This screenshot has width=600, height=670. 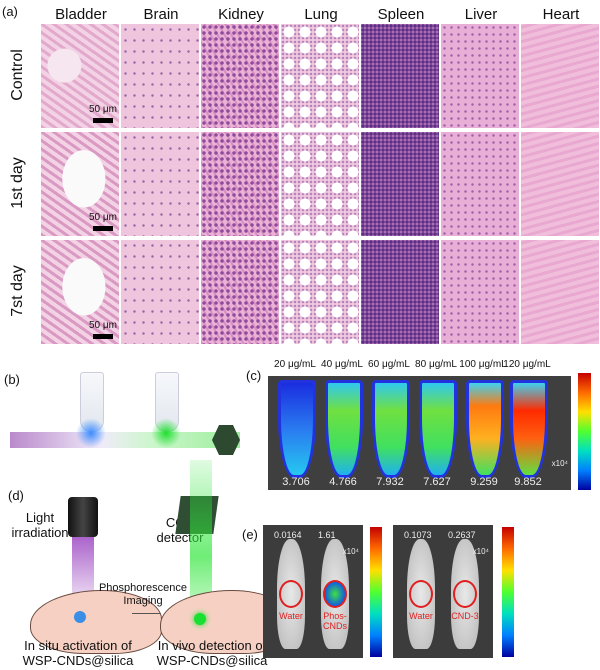 I want to click on column-header: Kidney, so click(x=241, y=14).